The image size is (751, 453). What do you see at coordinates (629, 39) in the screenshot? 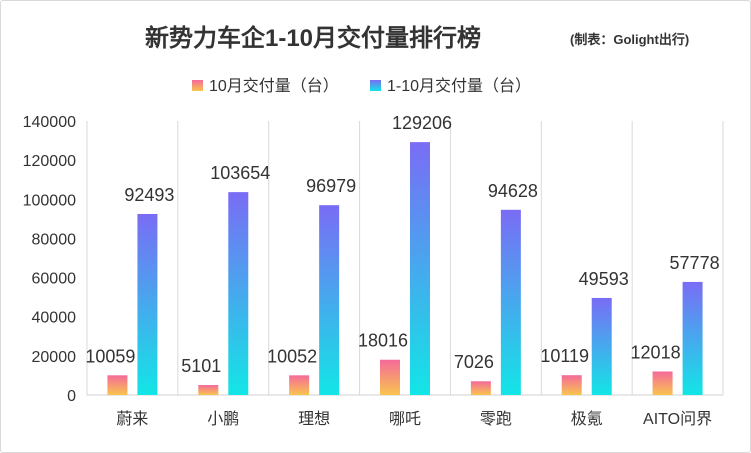
I see `chart-subtitle: (制表：Golight出行)` at bounding box center [629, 39].